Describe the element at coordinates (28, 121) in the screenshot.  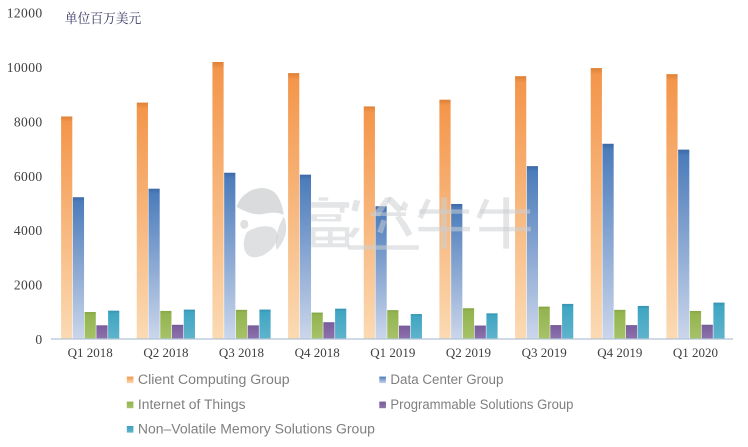
I see `svg-text: 8000` at that location.